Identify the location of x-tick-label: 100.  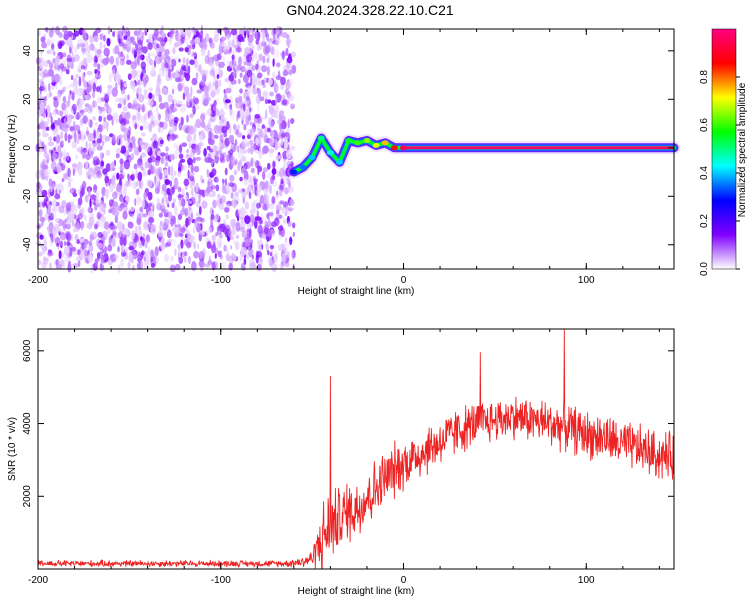
(586, 280).